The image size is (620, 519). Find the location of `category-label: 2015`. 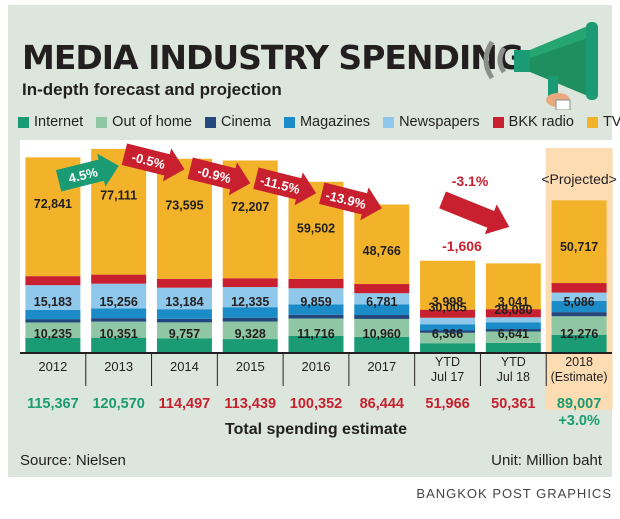

category-label: 2015 is located at coordinates (250, 366).